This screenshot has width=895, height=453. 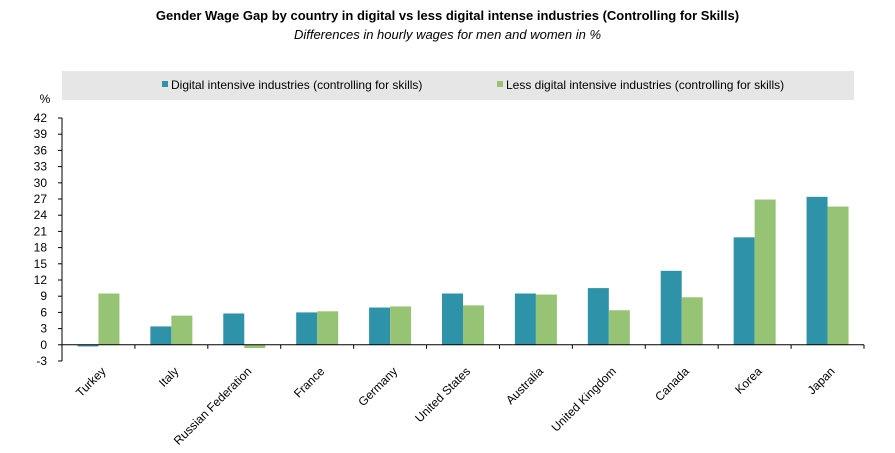 What do you see at coordinates (41, 150) in the screenshot?
I see `y-tick-label: 36` at bounding box center [41, 150].